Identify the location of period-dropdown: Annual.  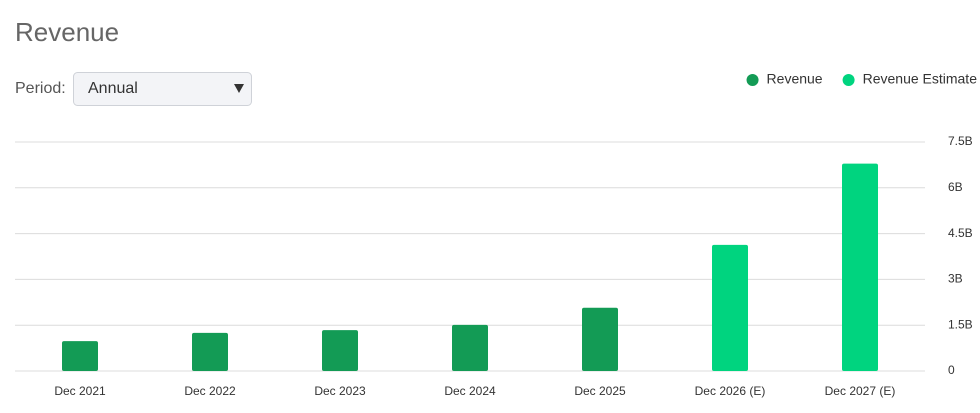
(162, 89).